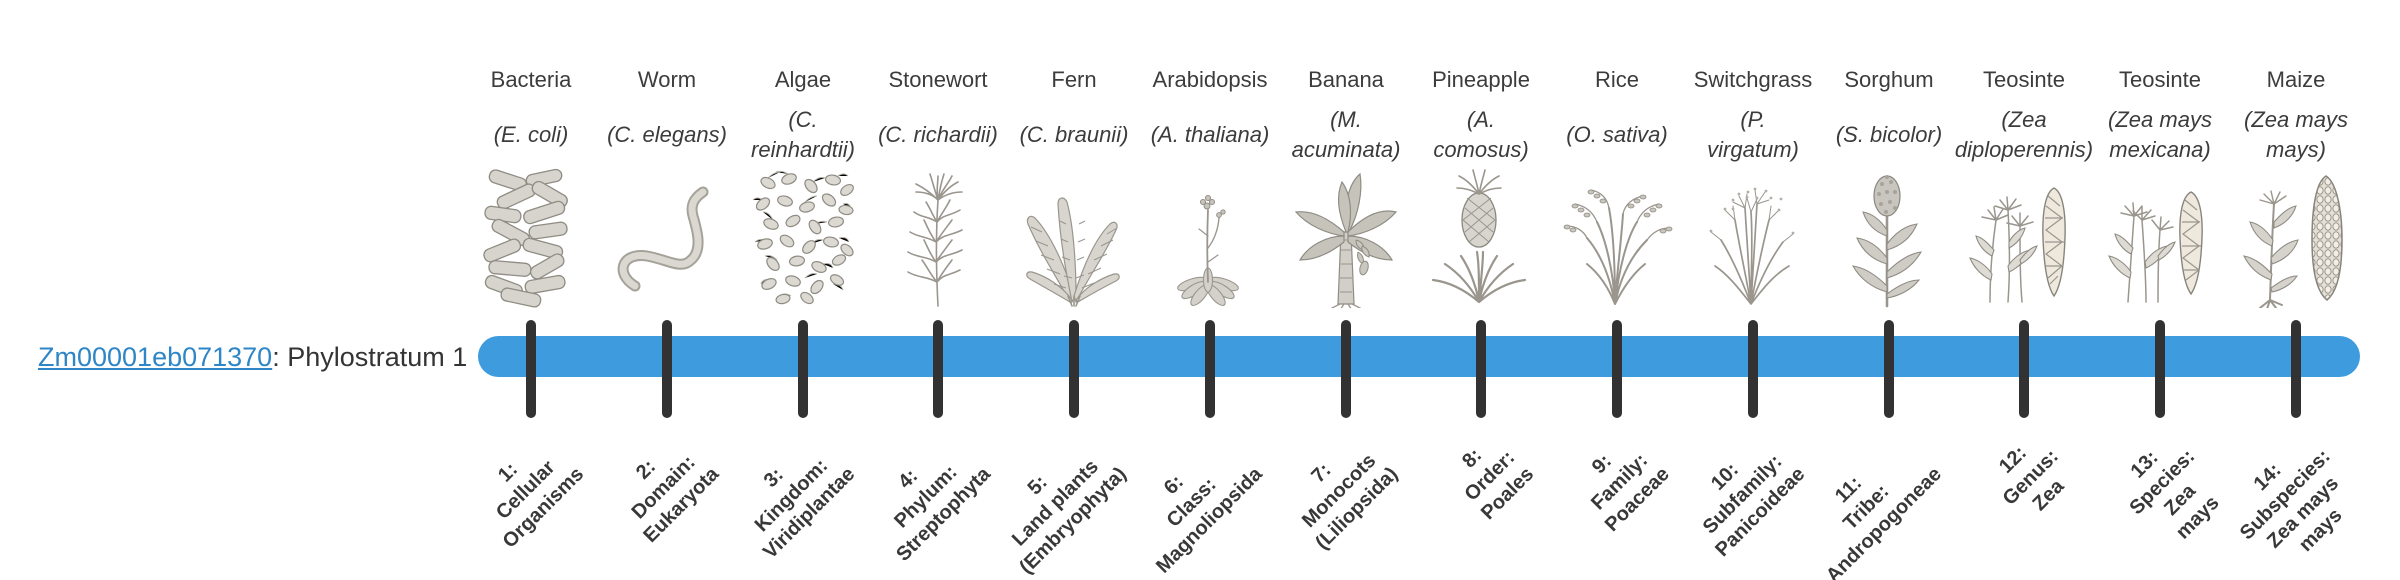 The image size is (2400, 580). Describe the element at coordinates (938, 79) in the screenshot. I see `organism-name: Stonewort` at that location.